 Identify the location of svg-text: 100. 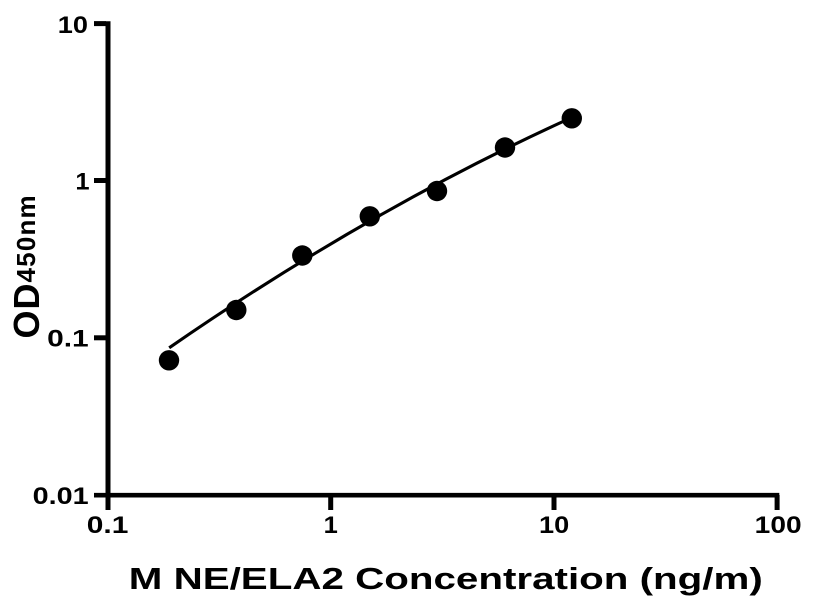
(778, 525).